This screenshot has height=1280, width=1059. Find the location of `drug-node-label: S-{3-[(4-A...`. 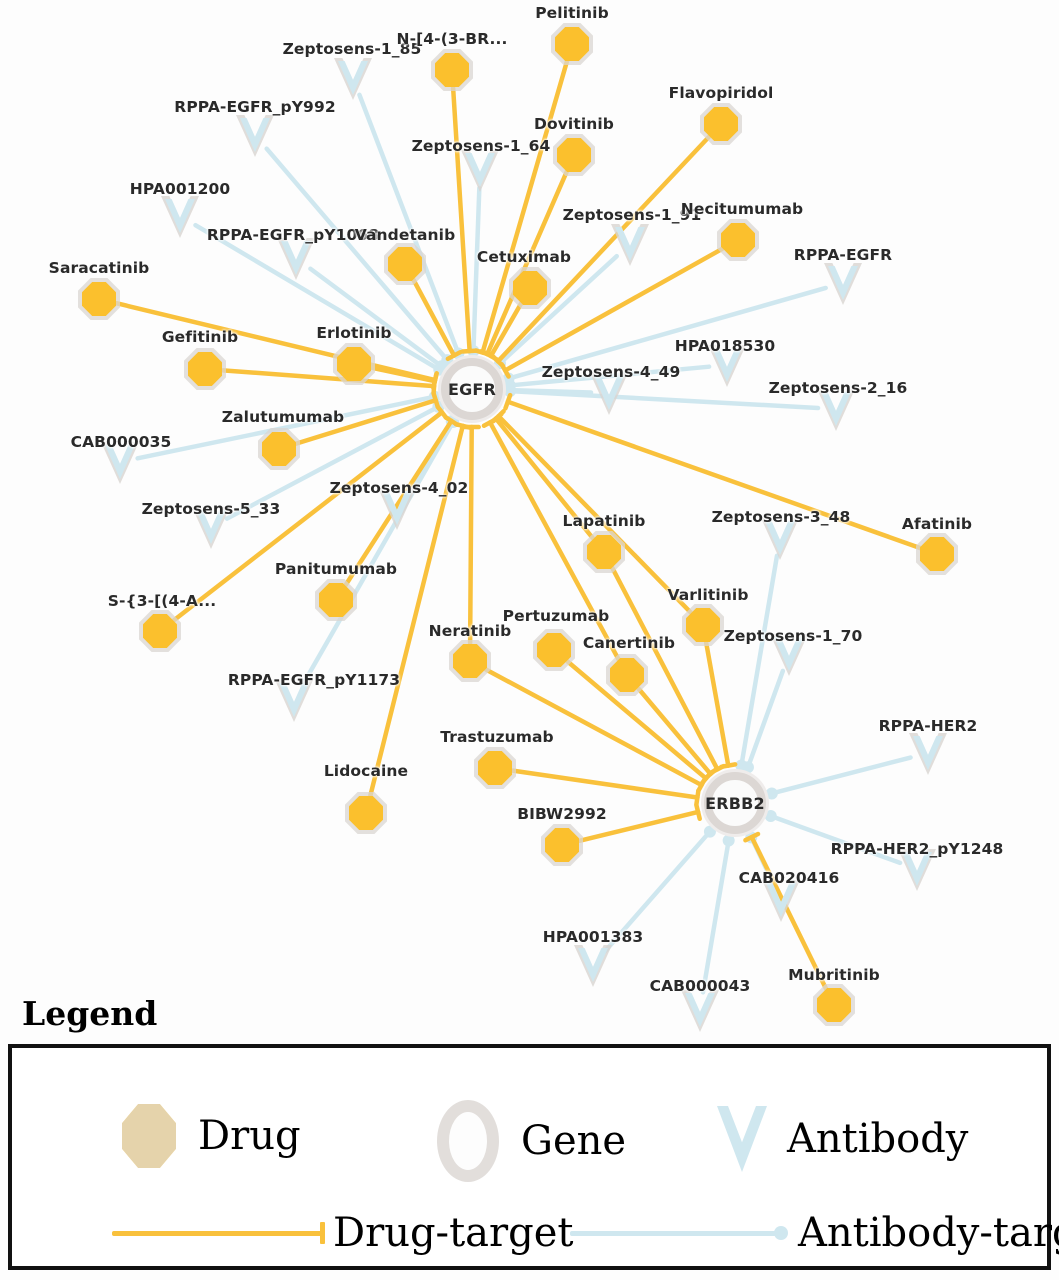

drug-node-label: S-{3-[(4-A... is located at coordinates (162, 601).